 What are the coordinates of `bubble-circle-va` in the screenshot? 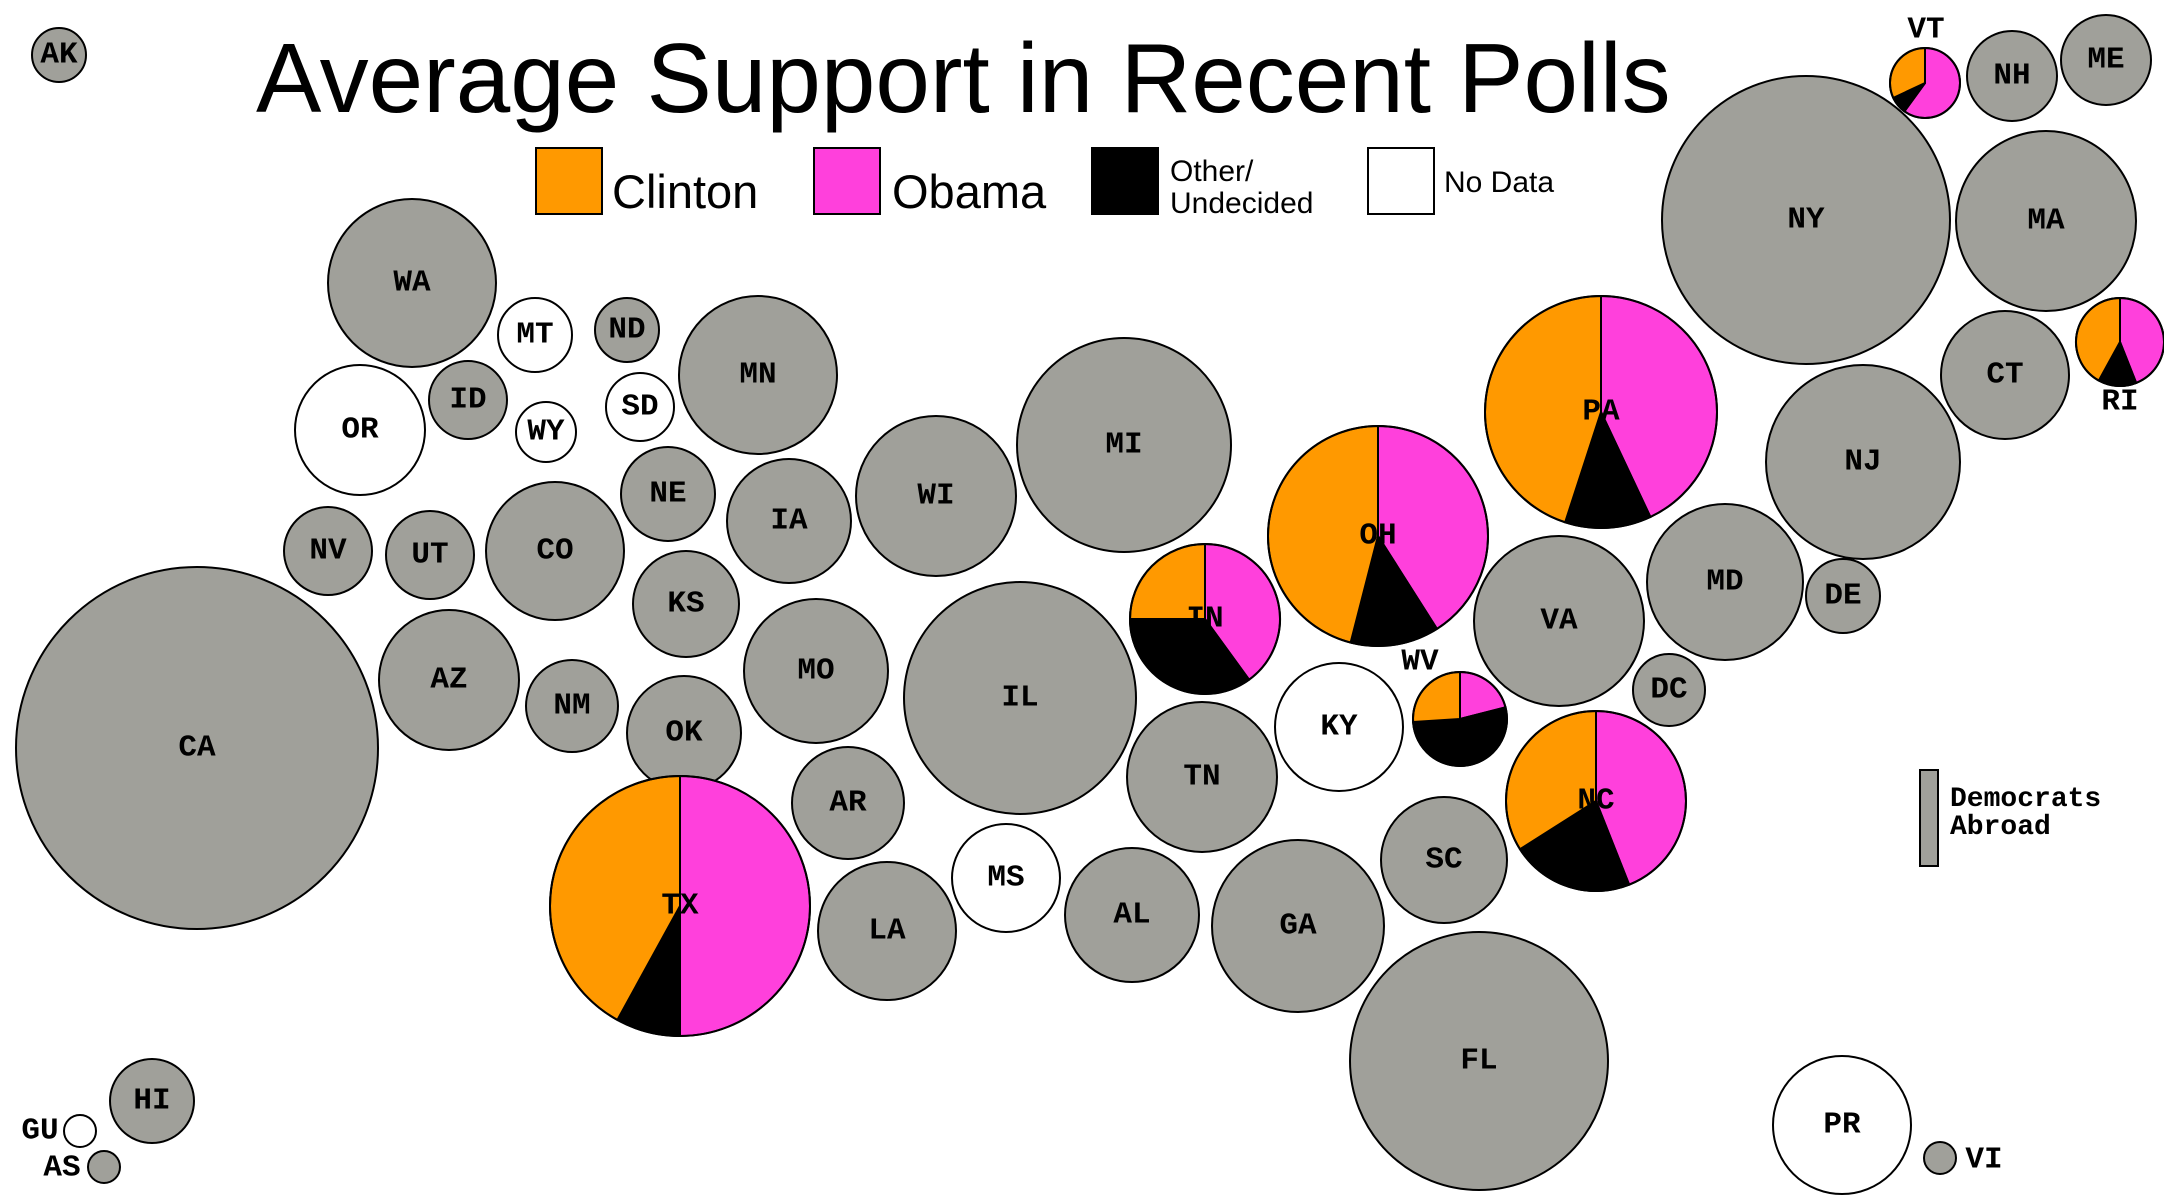 It's located at (1559, 621).